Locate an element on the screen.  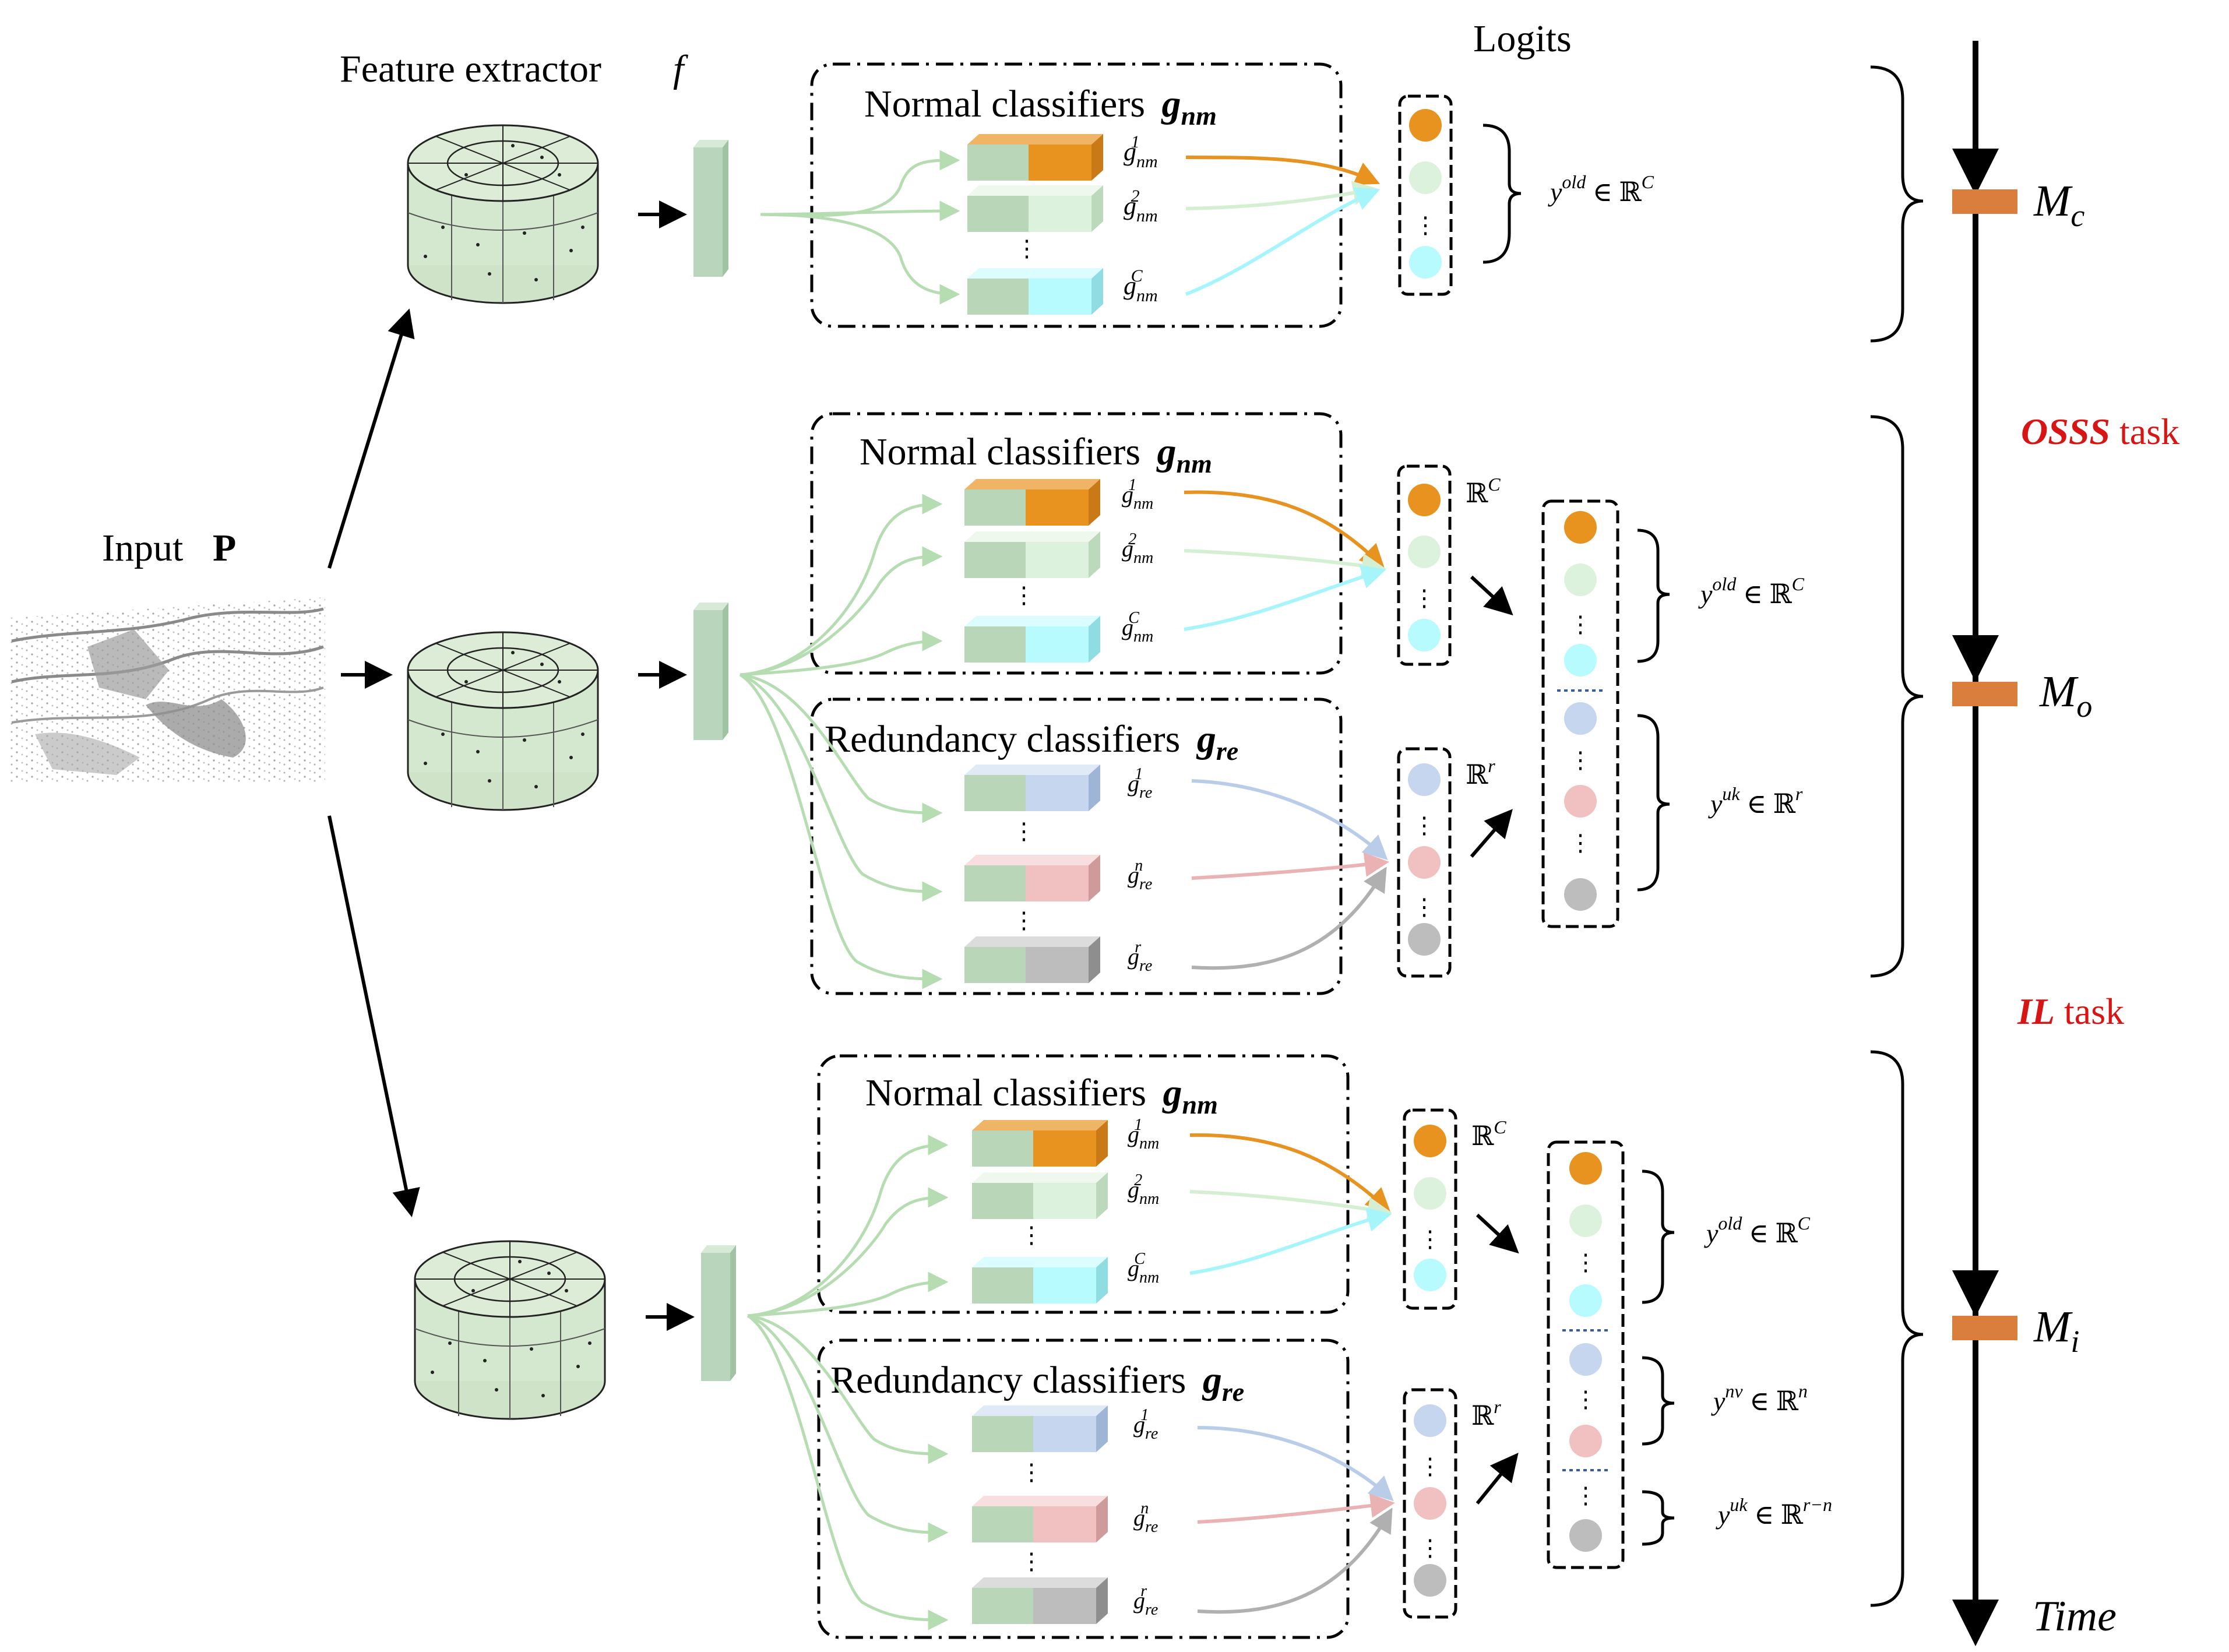
logits-rc-column-s3 is located at coordinates (1430, 1209).